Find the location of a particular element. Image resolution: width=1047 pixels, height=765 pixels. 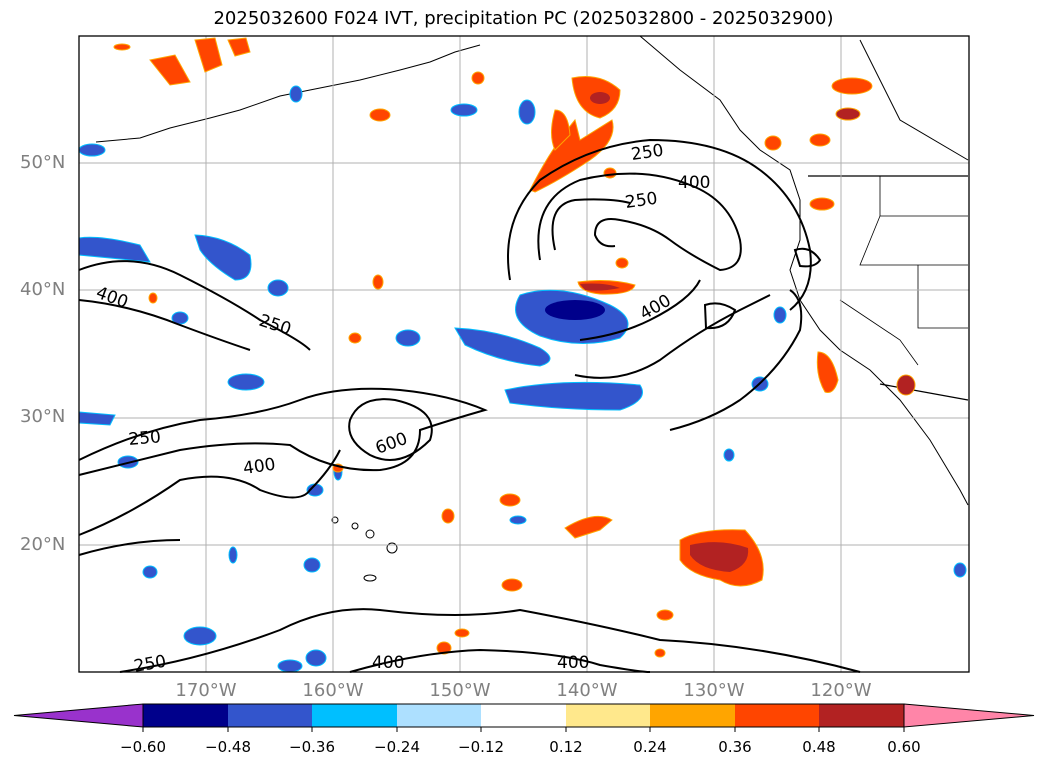

lat-label: 20°N is located at coordinates (43, 544).